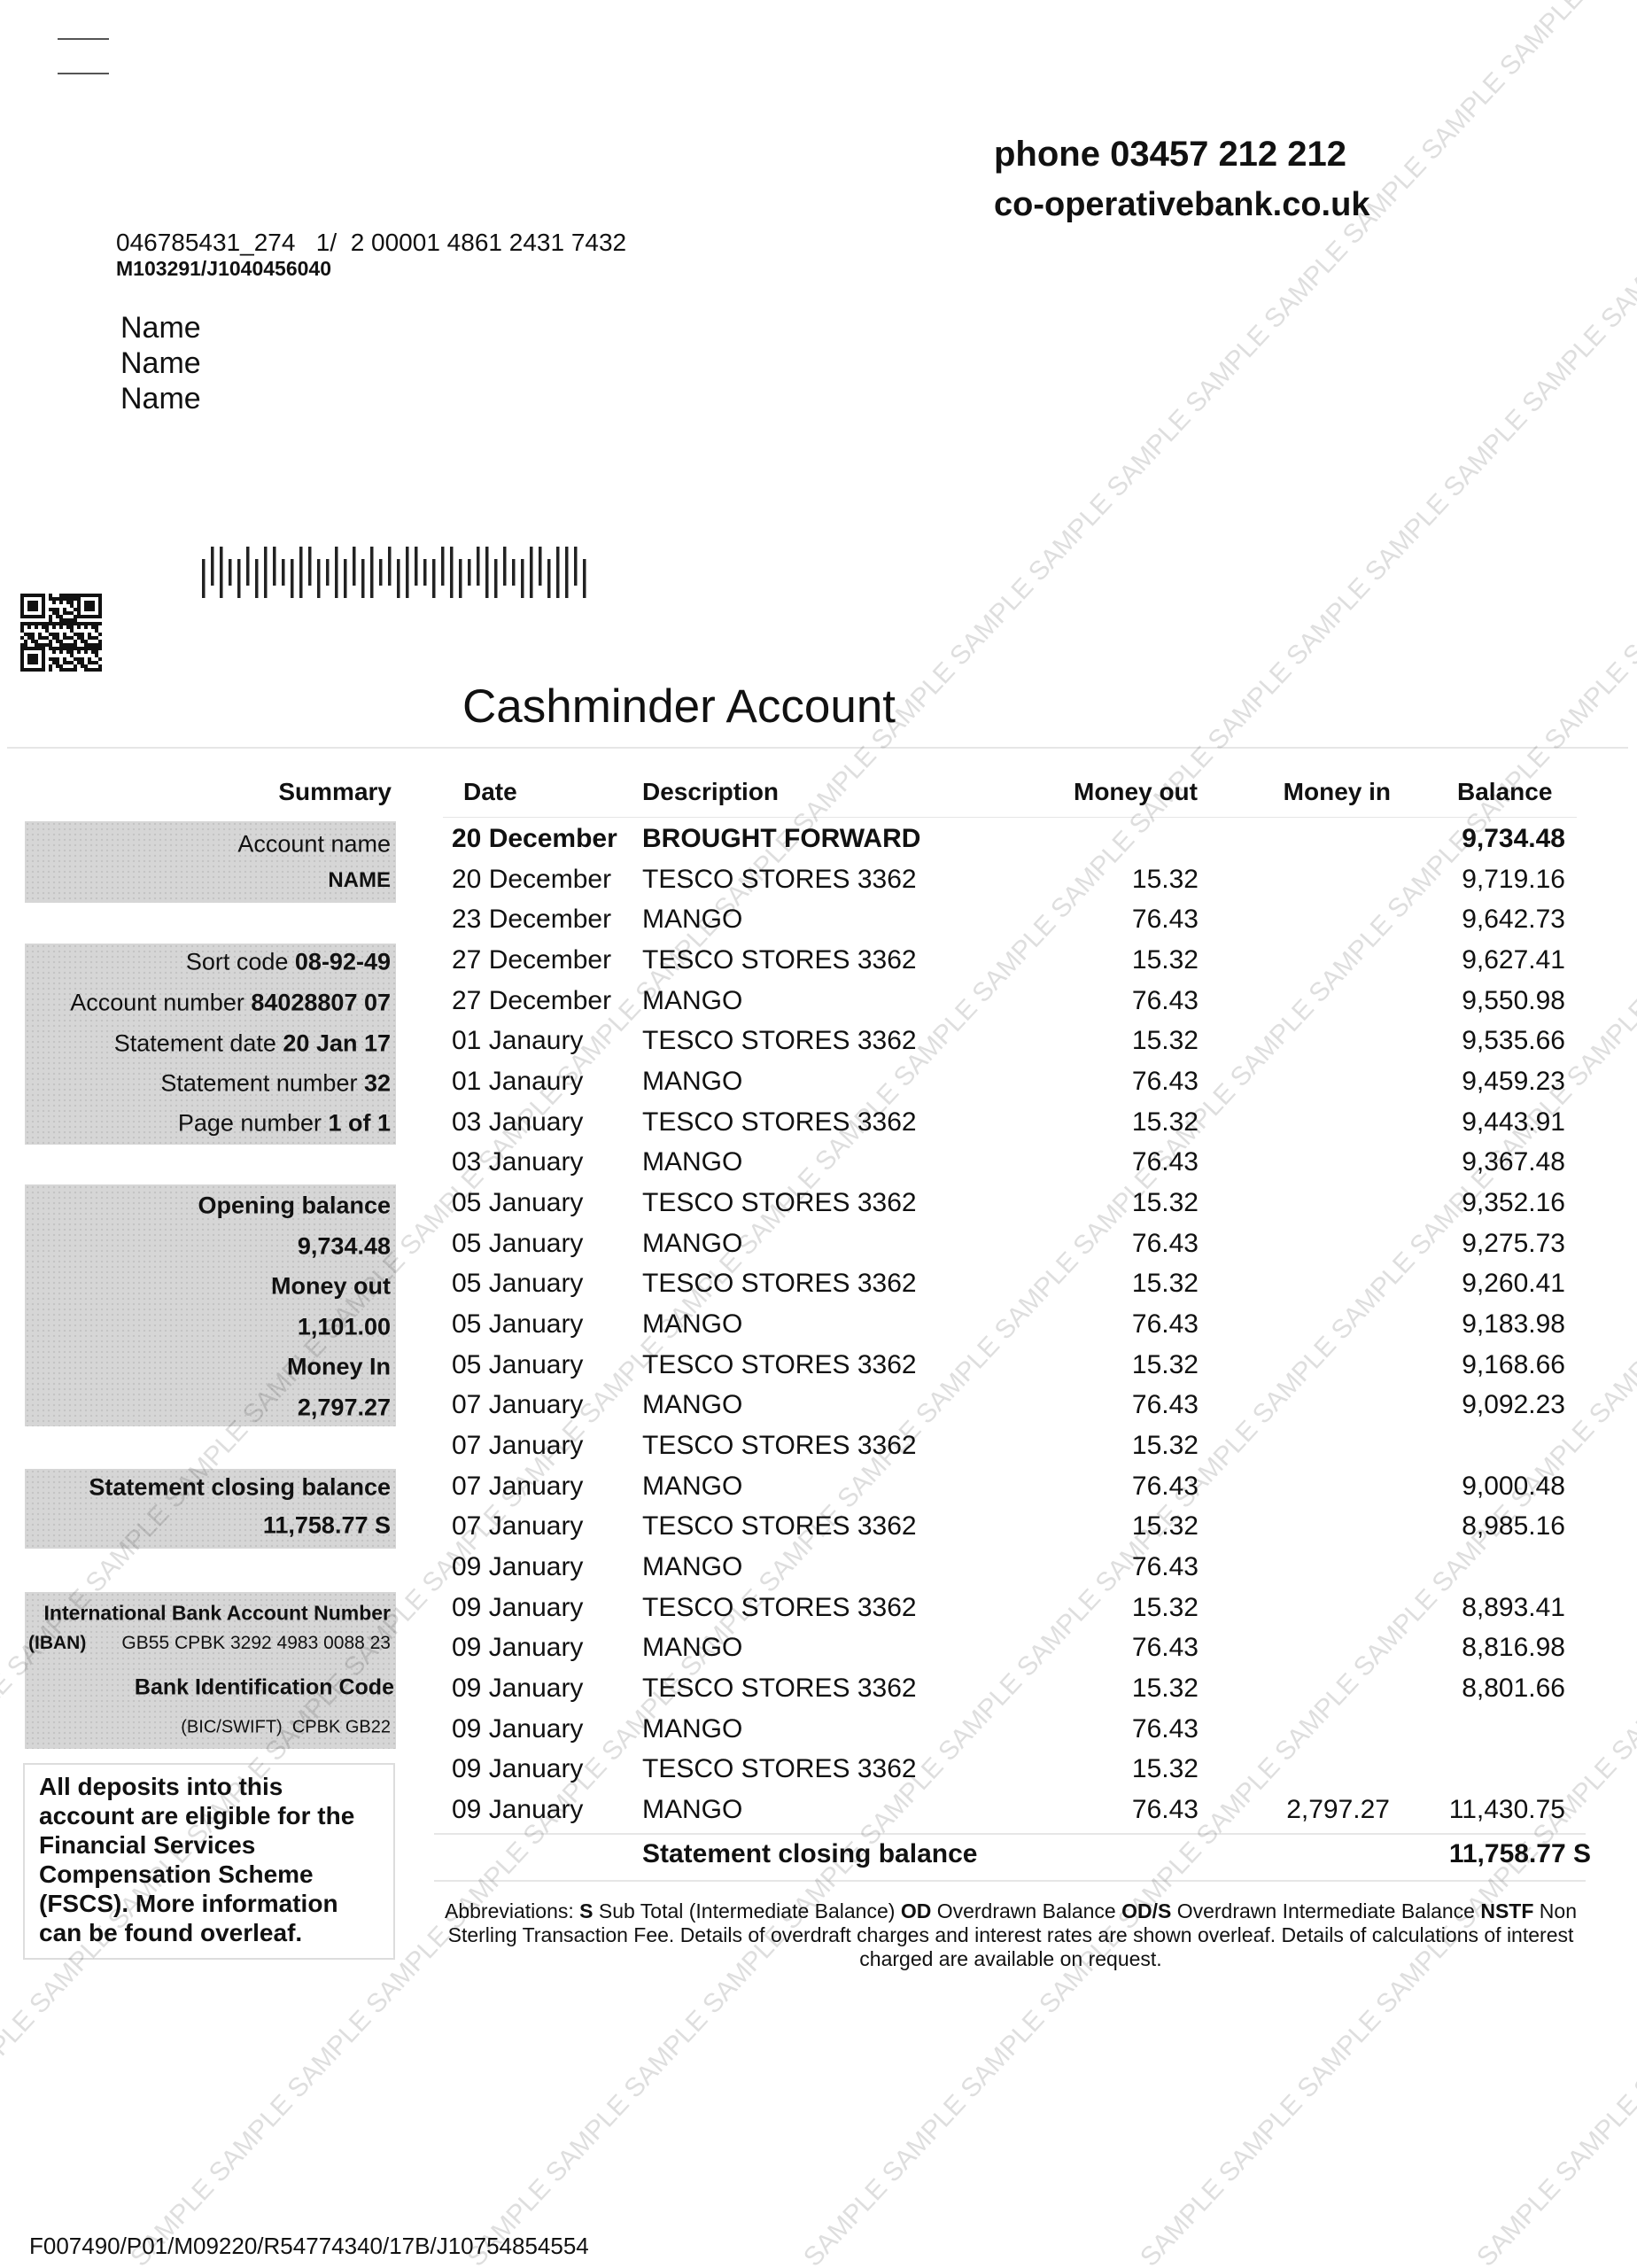 The image size is (1637, 2268). I want to click on address-line: Name, so click(160, 399).